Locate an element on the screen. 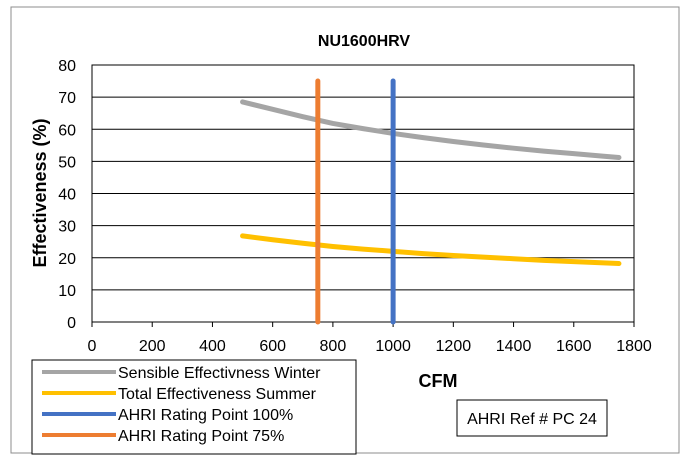 The height and width of the screenshot is (456, 688). x-tick-label: 800 is located at coordinates (333, 346).